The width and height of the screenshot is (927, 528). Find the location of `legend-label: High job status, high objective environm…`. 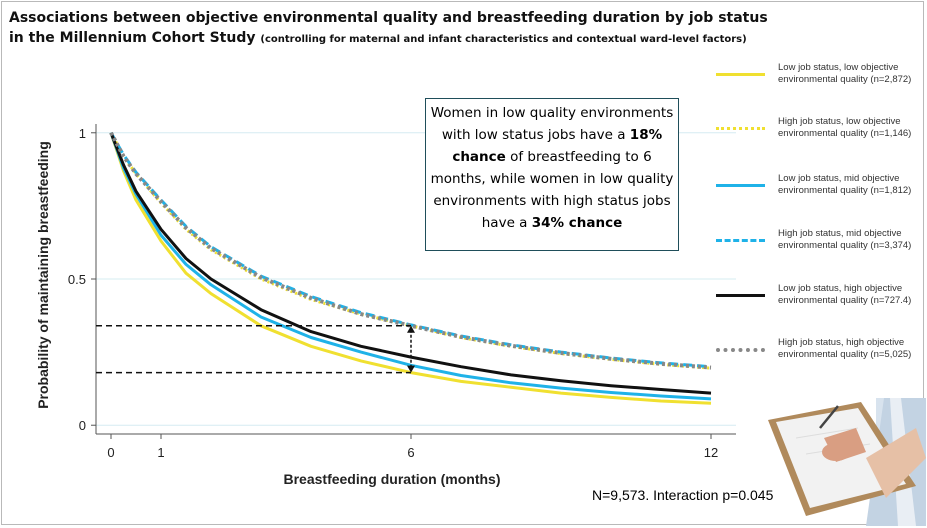

legend-label: High job status, high objective environm… is located at coordinates (845, 348).